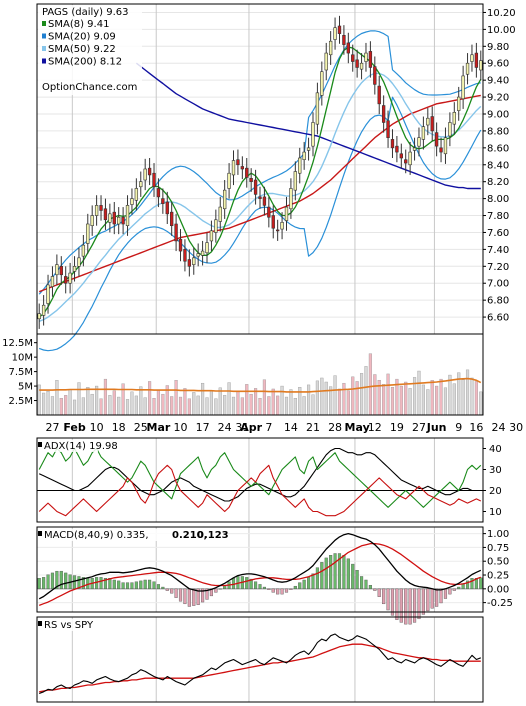 The width and height of the screenshot is (526, 706). I want to click on x-tick-label: 19, so click(397, 427).